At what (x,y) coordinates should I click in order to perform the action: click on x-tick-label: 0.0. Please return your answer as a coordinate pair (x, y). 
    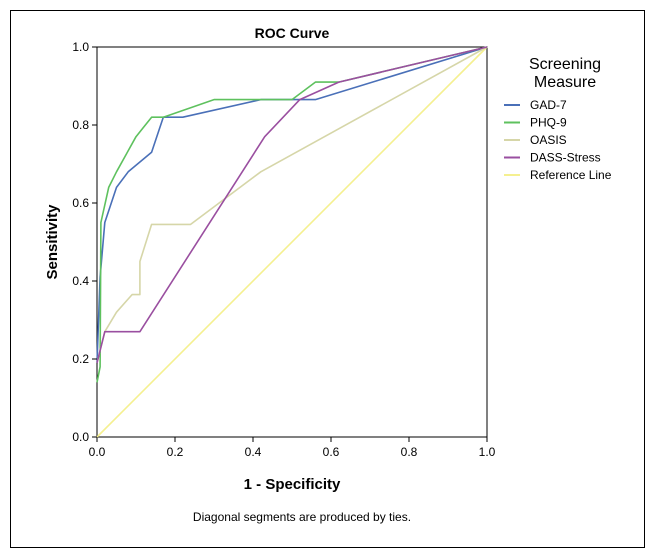
    Looking at the image, I should click on (97, 452).